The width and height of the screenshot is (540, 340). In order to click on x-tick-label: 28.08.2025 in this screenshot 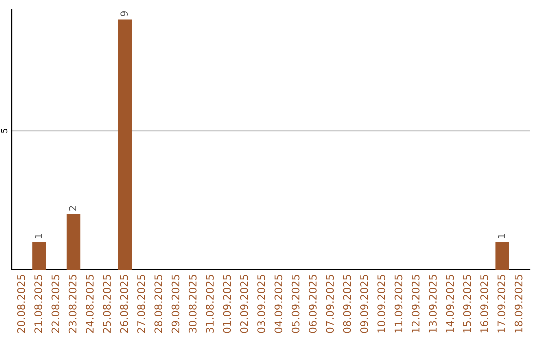, I will do `click(158, 304)`.